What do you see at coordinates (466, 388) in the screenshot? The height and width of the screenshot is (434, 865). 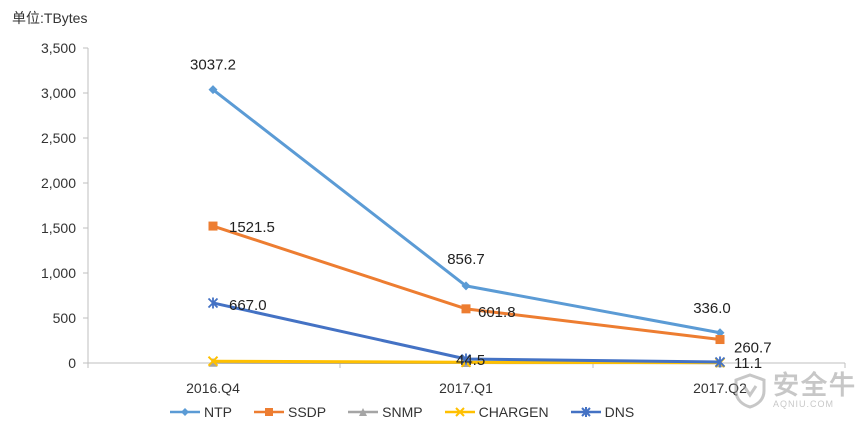 I see `x-tick-label: 2017.Q1` at bounding box center [466, 388].